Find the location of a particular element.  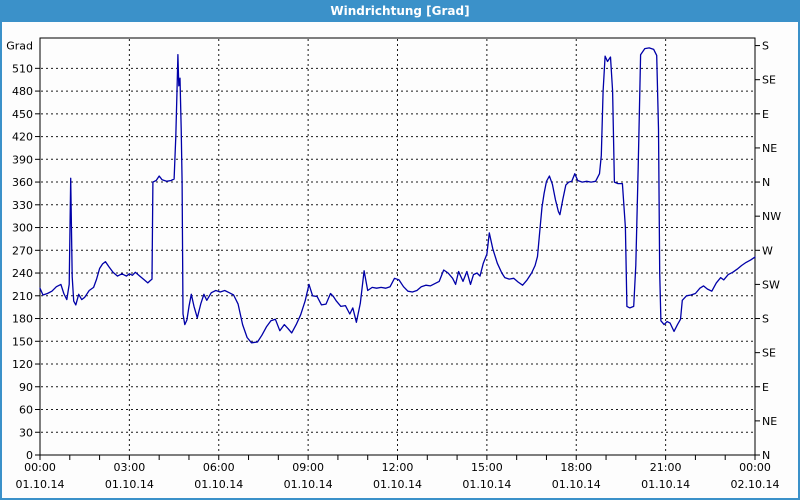

y-tick-label: 240 is located at coordinates (22, 273).